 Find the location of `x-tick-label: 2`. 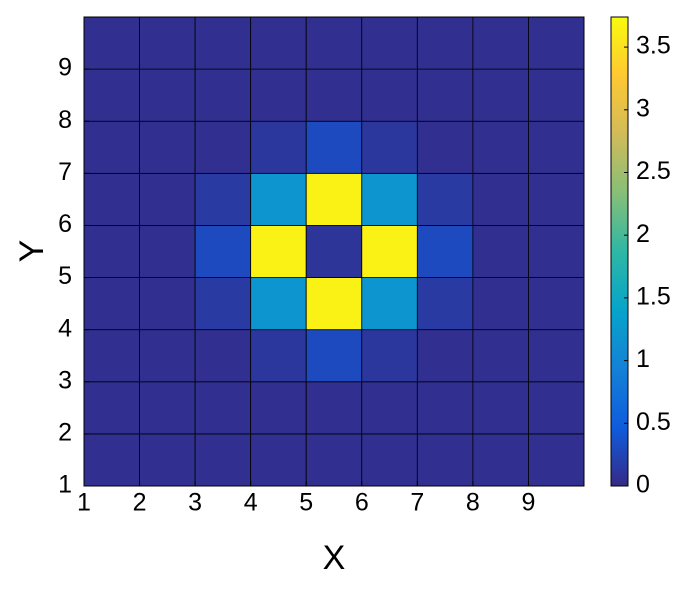

x-tick-label: 2 is located at coordinates (140, 503).